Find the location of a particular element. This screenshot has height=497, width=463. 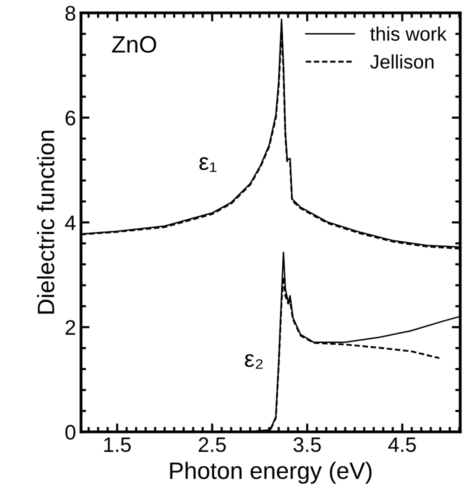

y-tick-label: 4 is located at coordinates (70, 223).